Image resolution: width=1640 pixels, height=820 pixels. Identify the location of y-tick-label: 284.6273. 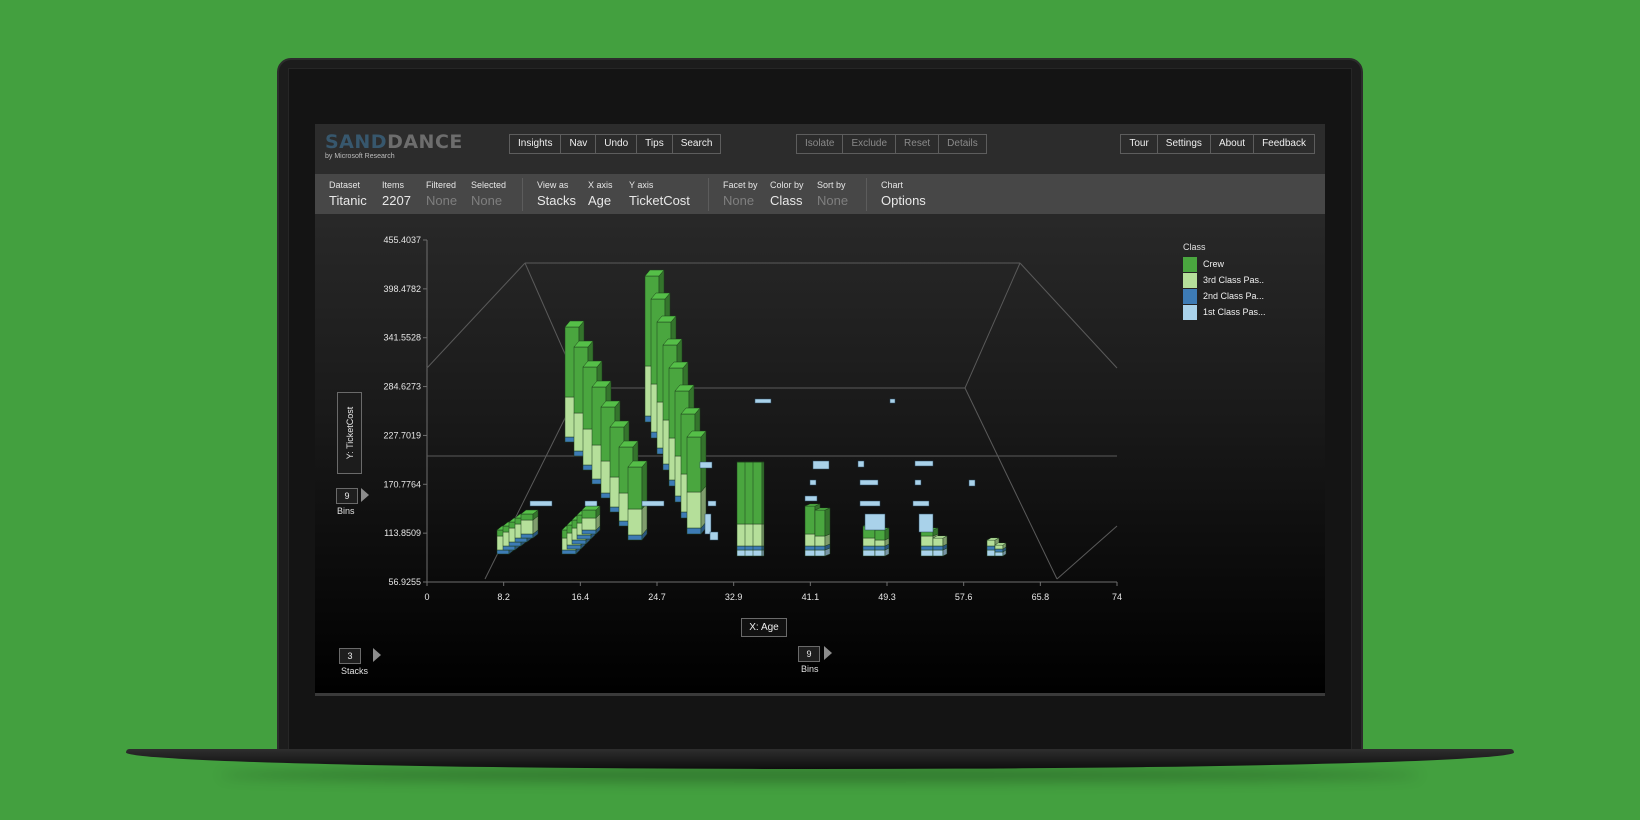
(402, 387).